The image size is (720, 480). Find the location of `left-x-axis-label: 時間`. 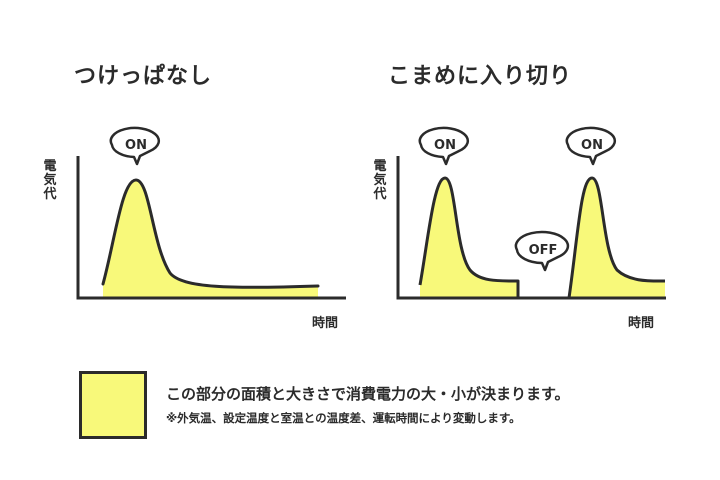

left-x-axis-label: 時間 is located at coordinates (325, 323).